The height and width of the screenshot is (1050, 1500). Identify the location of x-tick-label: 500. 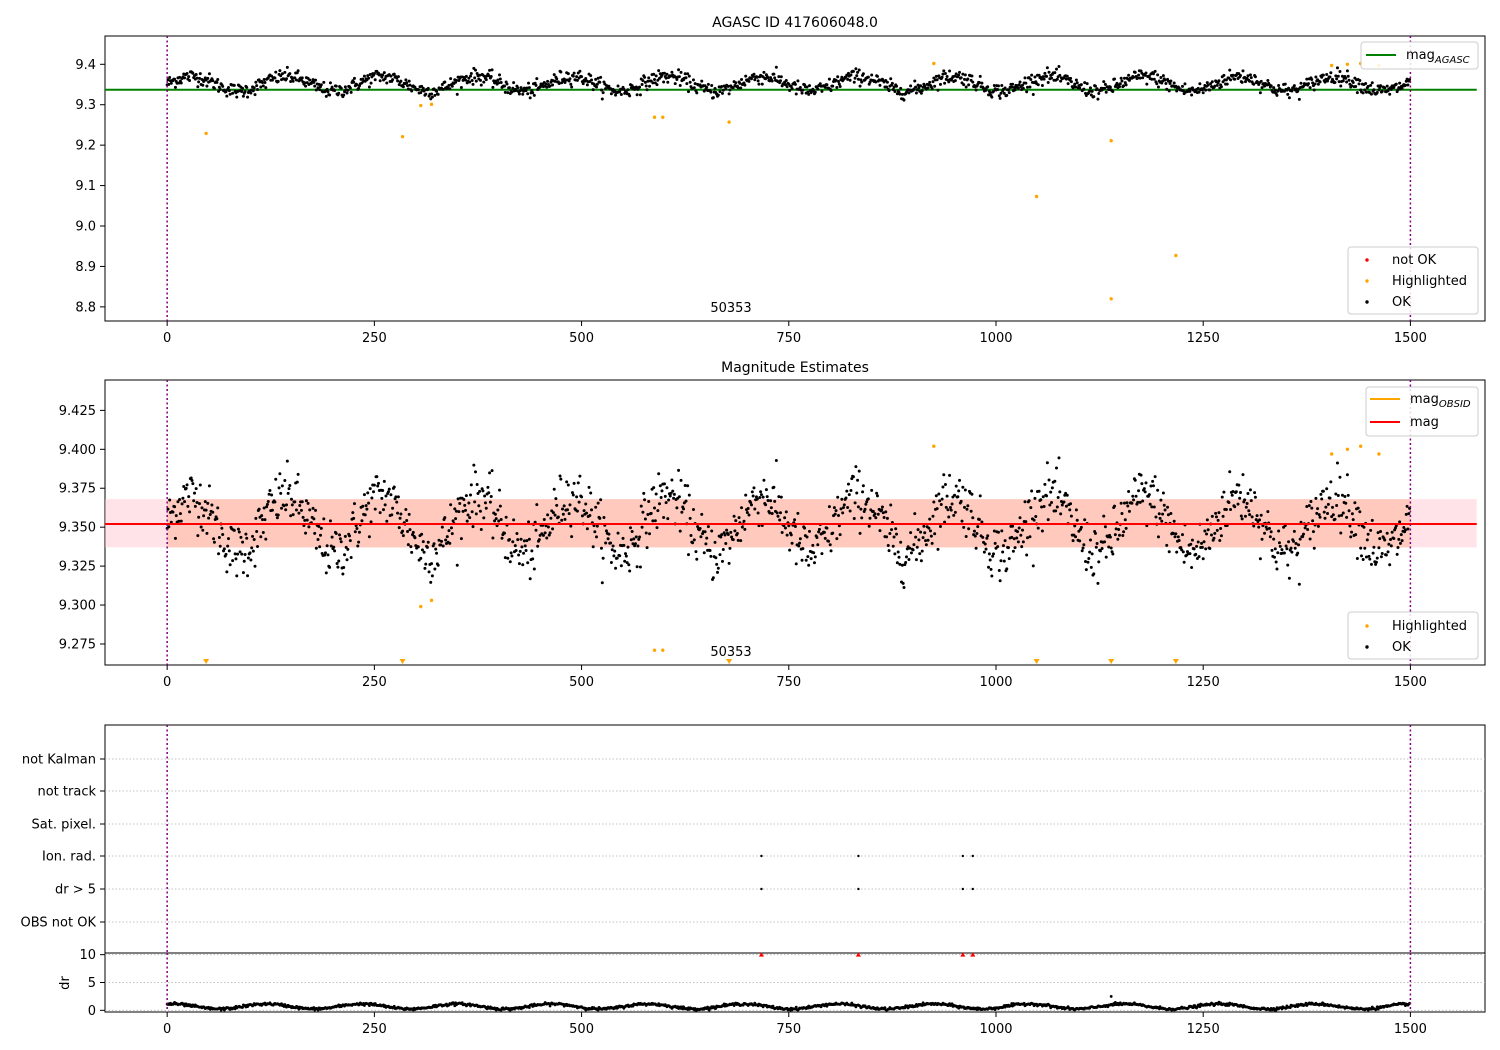
(581, 338).